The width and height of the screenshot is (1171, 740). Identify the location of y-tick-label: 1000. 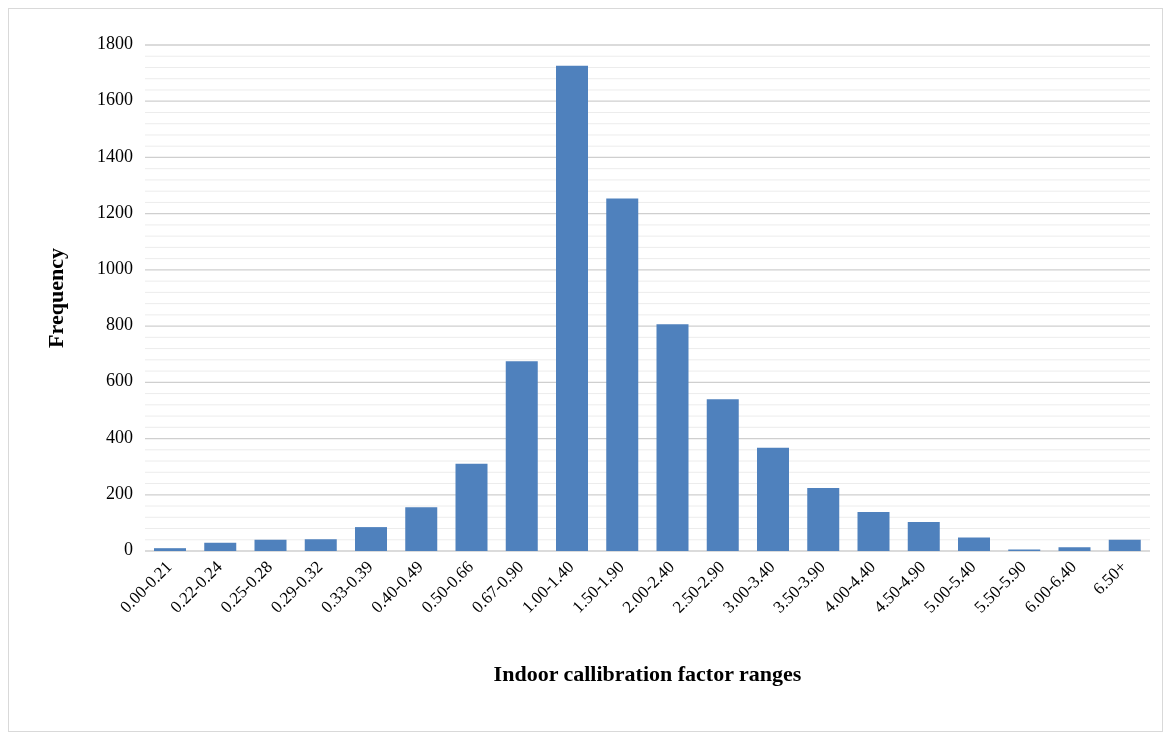
(115, 268).